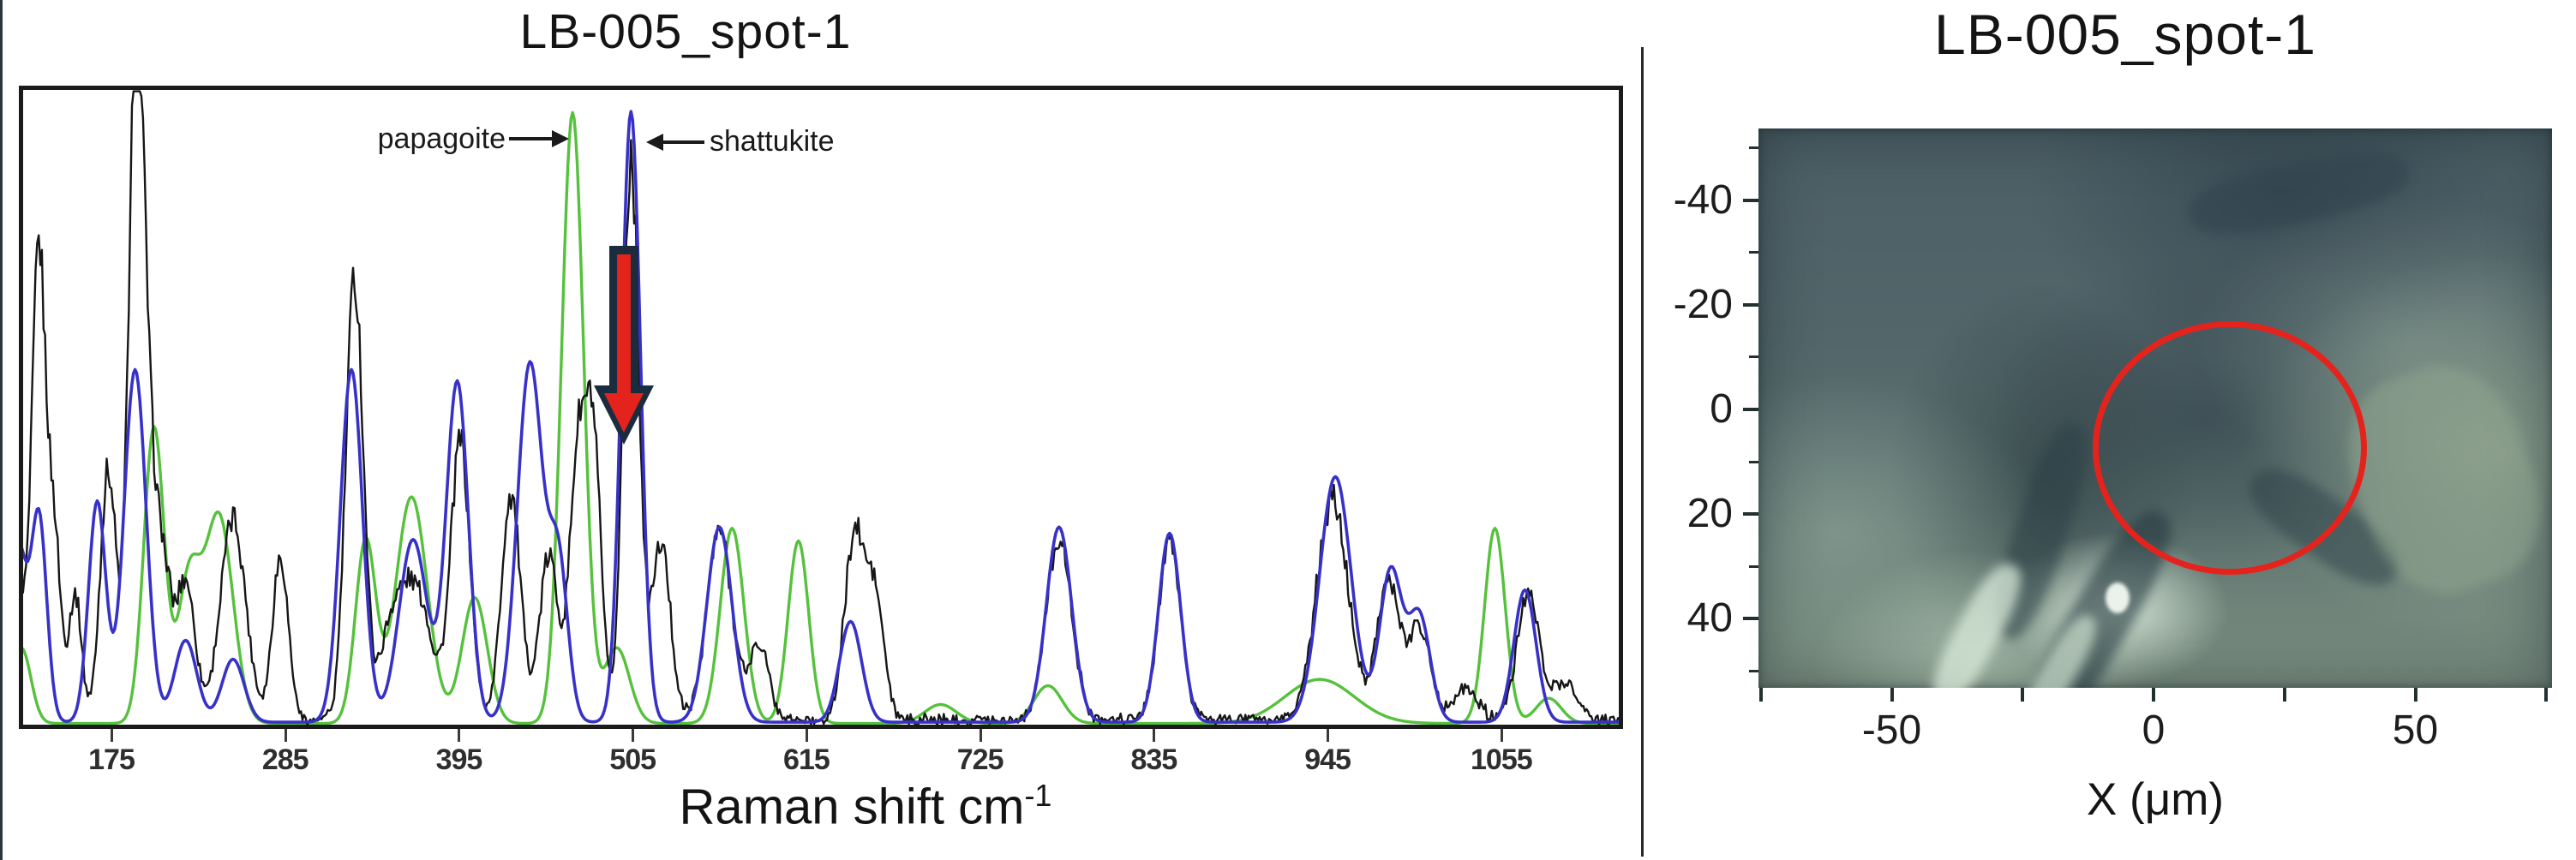 The image size is (2576, 860). I want to click on highlight-arrow-icon, so click(624, 343).